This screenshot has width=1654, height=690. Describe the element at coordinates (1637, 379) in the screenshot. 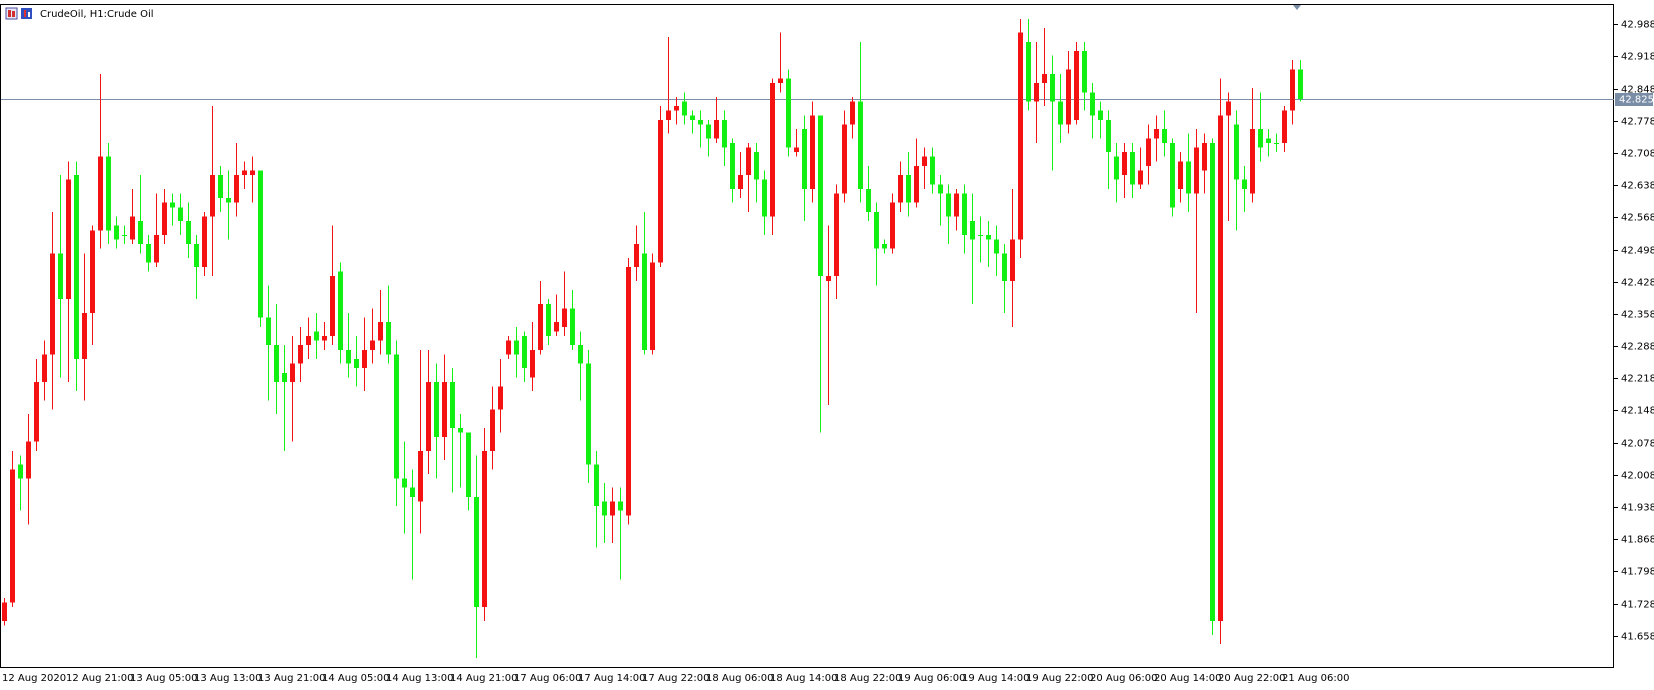

I see `y-tick-label: 42.218` at that location.